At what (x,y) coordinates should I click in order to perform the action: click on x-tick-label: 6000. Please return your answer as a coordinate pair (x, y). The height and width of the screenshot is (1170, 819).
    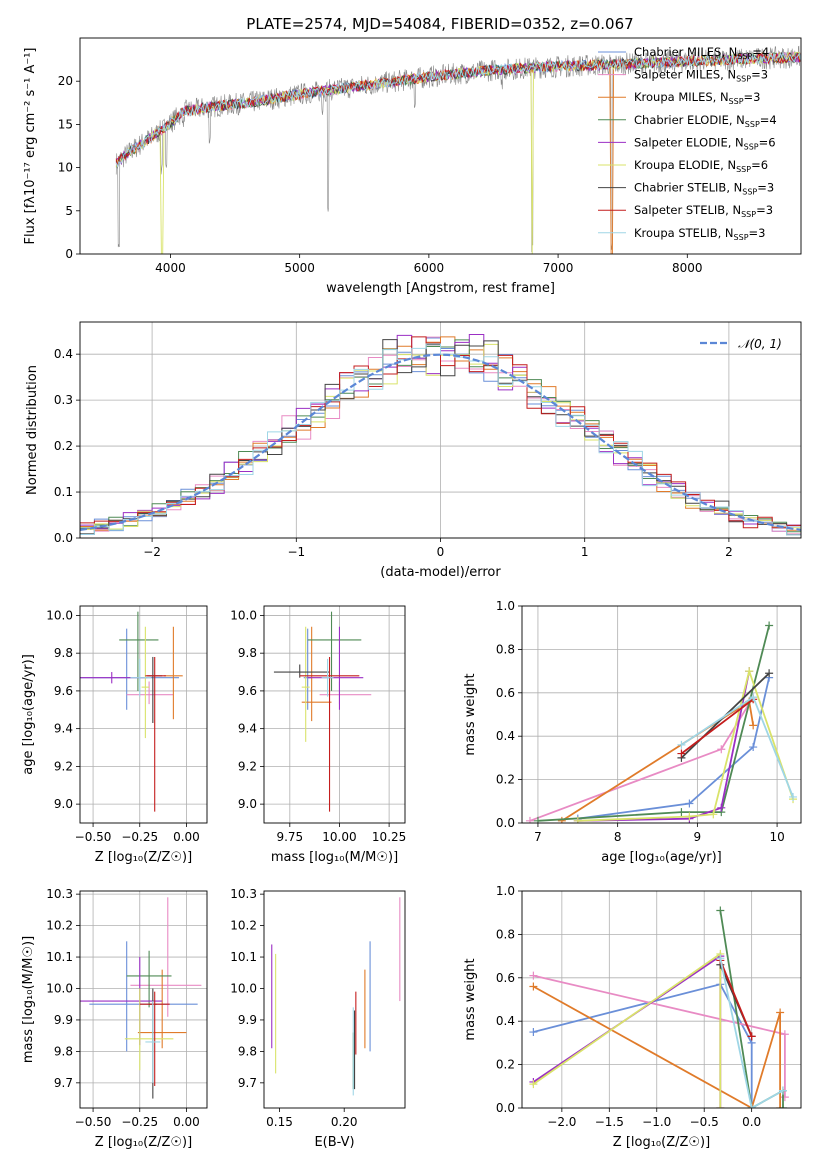
    Looking at the image, I should click on (429, 268).